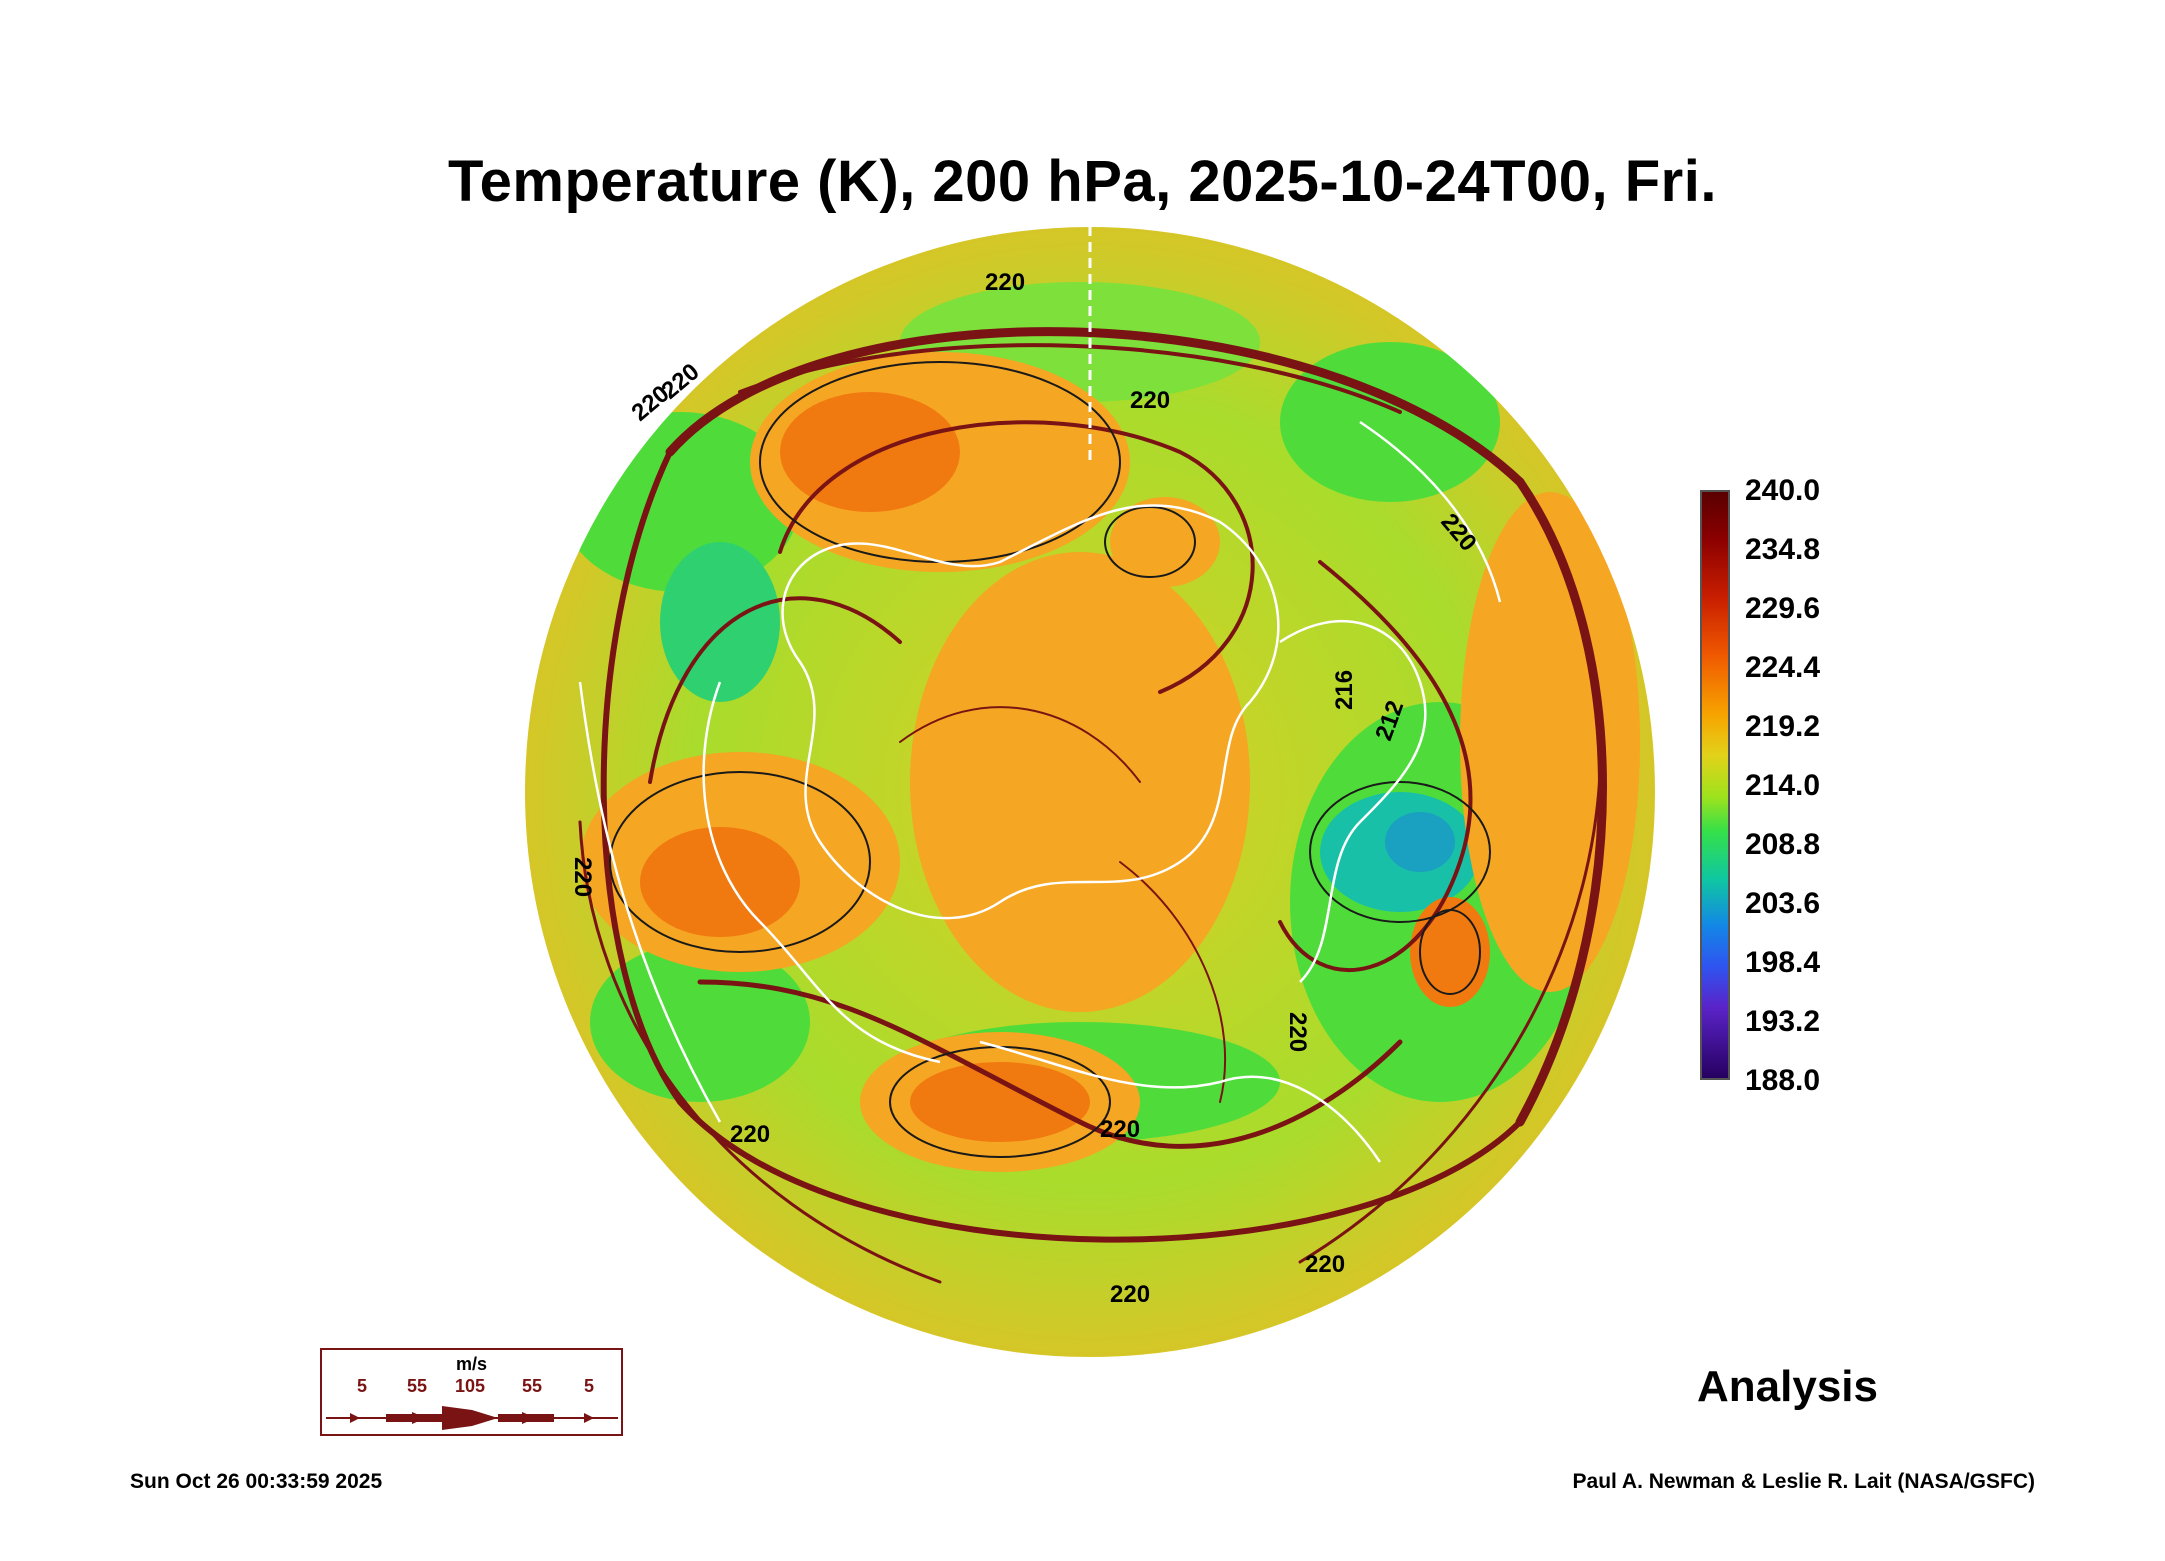 Image resolution: width=2165 pixels, height=1561 pixels. I want to click on cool-pool-west, so click(720, 622).